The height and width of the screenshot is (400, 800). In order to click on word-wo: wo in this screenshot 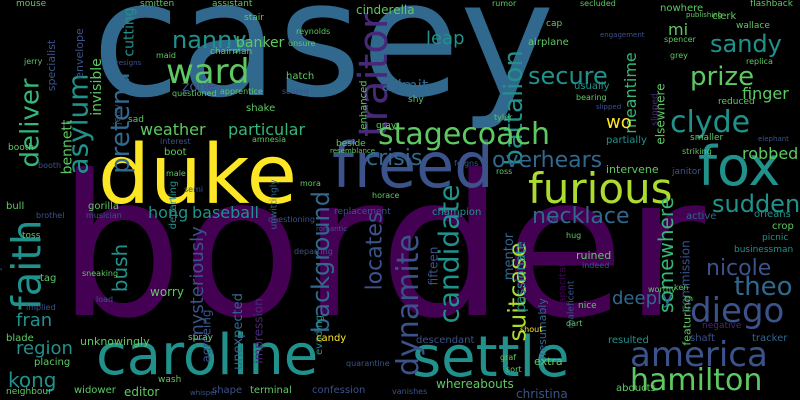, I will do `click(619, 122)`.